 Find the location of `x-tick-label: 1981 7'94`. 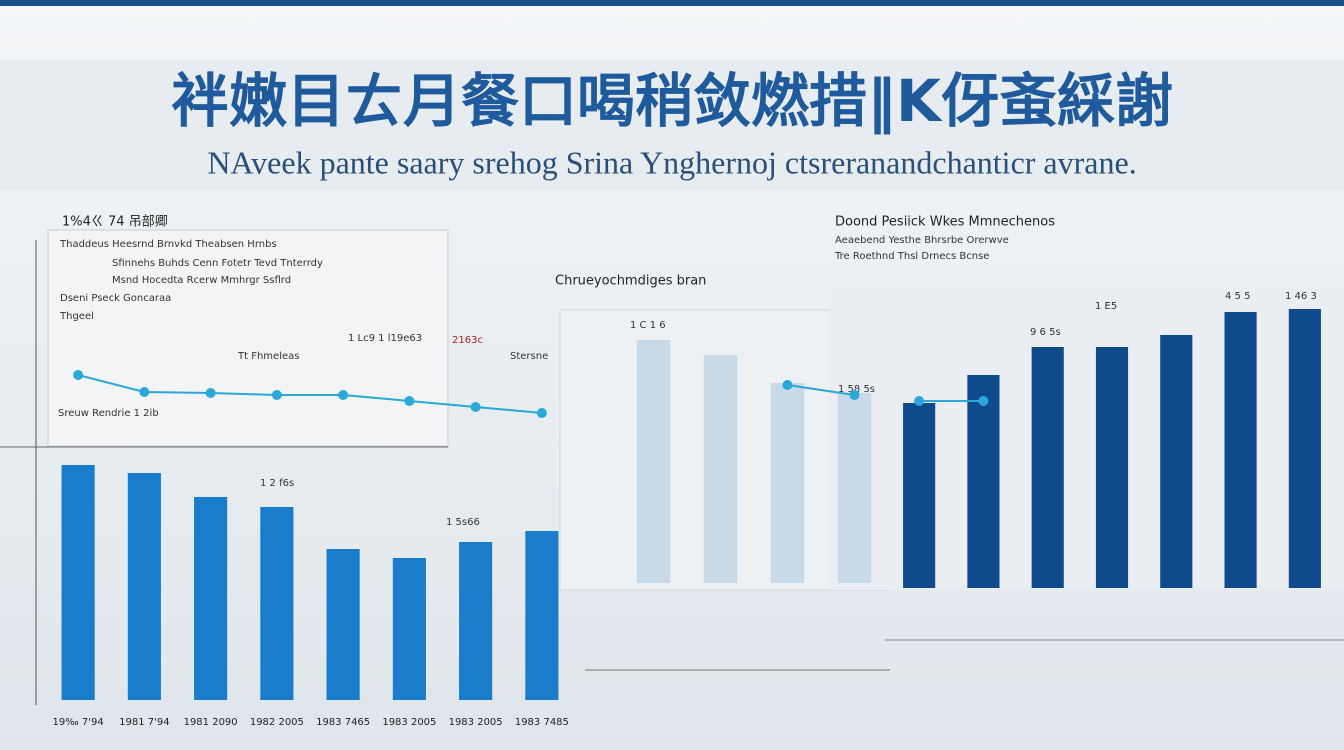

x-tick-label: 1981 7'94 is located at coordinates (144, 722).